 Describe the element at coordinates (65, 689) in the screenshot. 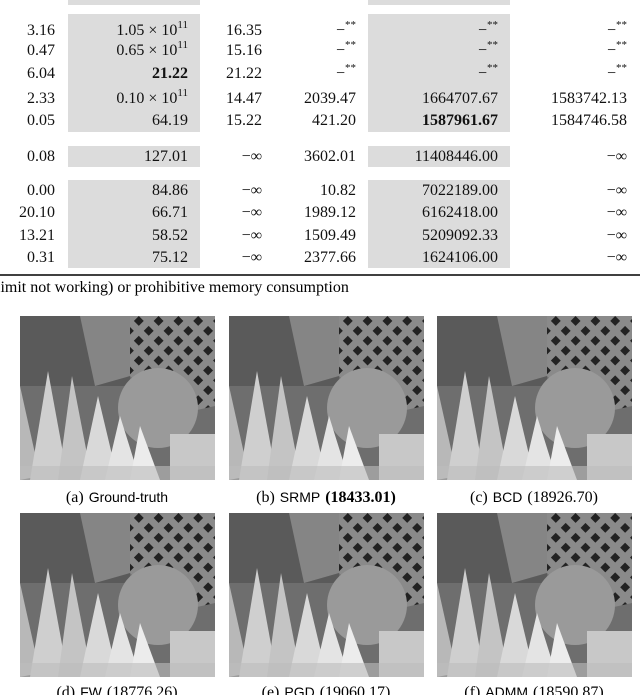

I see `caption-tag: (d)` at that location.